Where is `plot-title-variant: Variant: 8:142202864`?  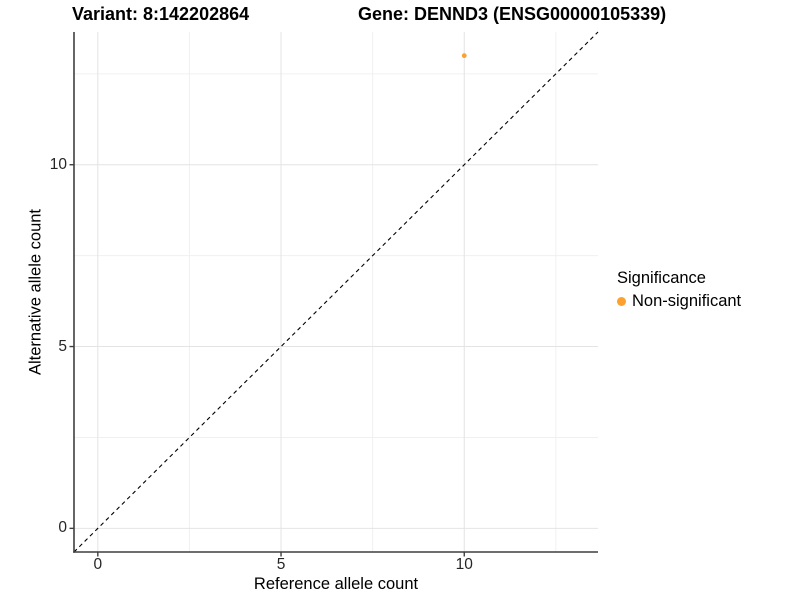
plot-title-variant: Variant: 8:142202864 is located at coordinates (161, 14).